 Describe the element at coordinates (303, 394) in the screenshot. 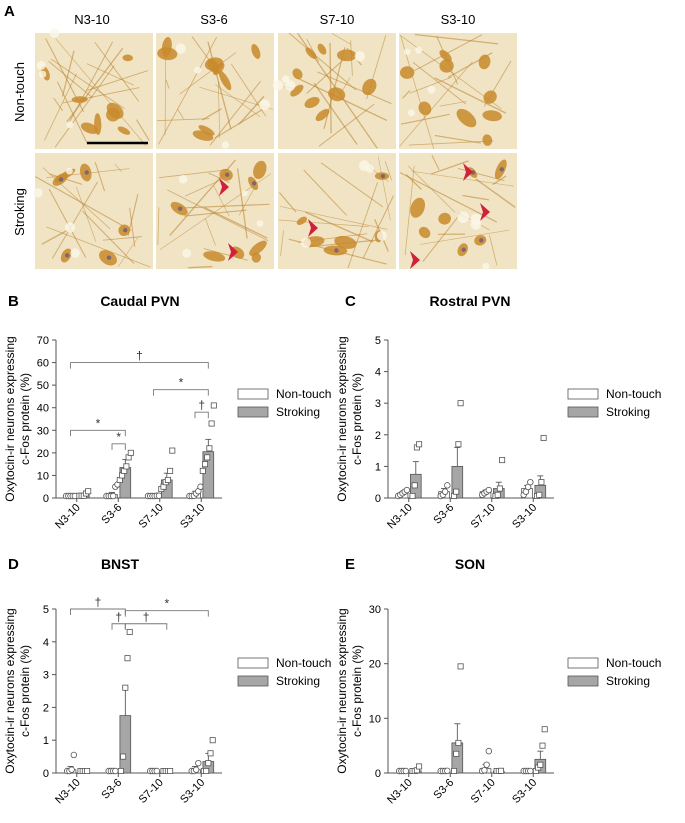

I see `legend-label: Non-touch` at that location.